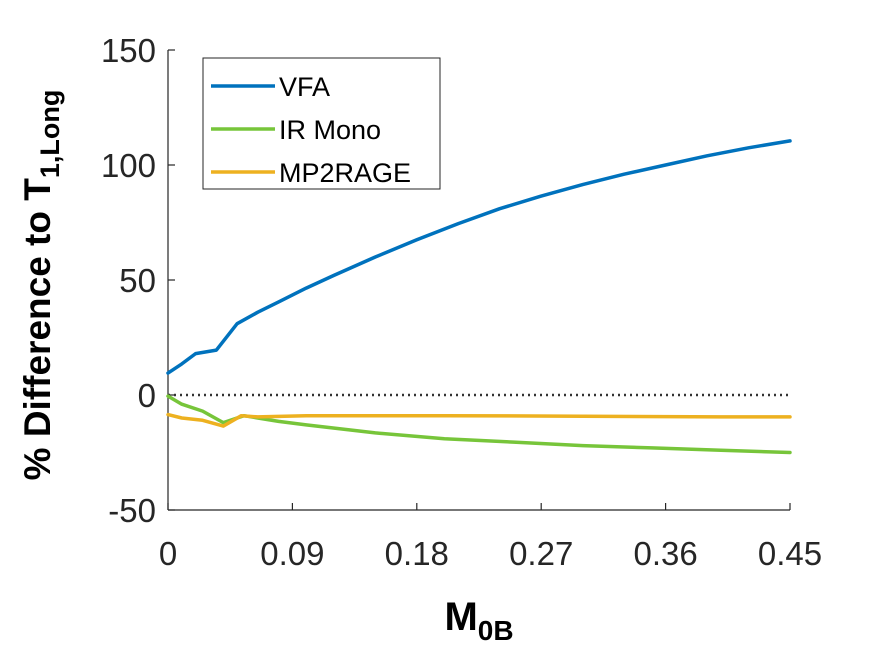 This screenshot has height=656, width=875. What do you see at coordinates (790, 553) in the screenshot?
I see `x-tick-label: 0.45` at bounding box center [790, 553].